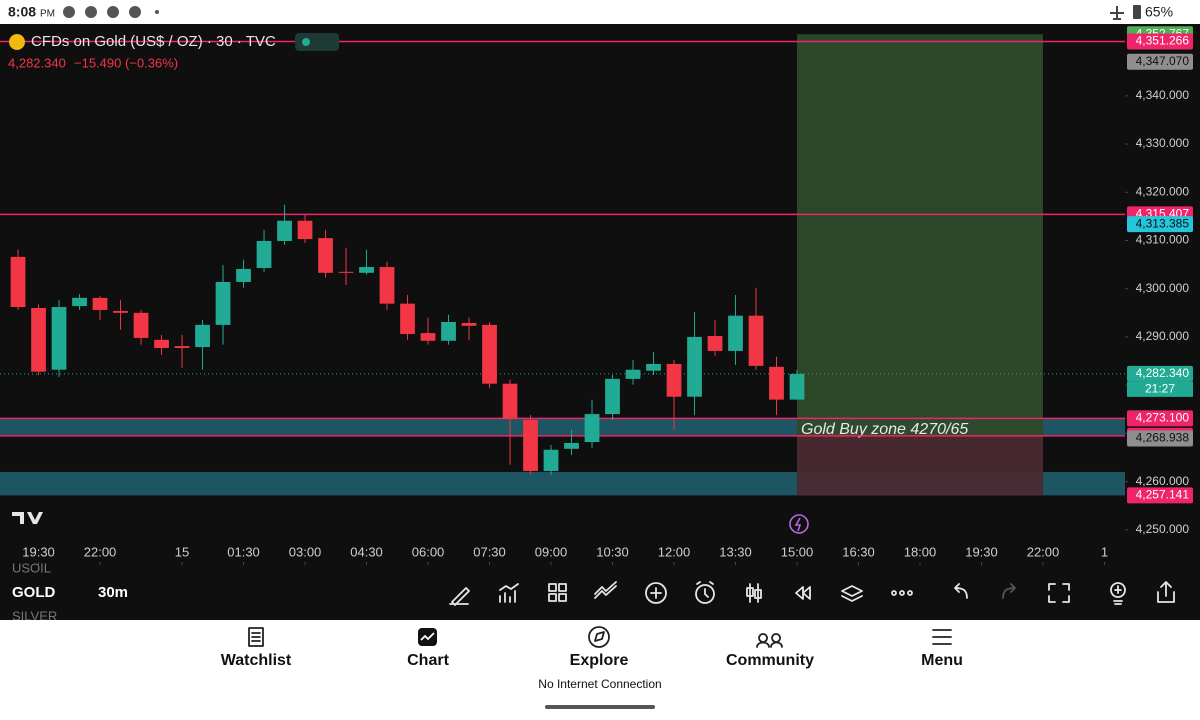 The image size is (1200, 720). I want to click on event-icon, so click(799, 524).